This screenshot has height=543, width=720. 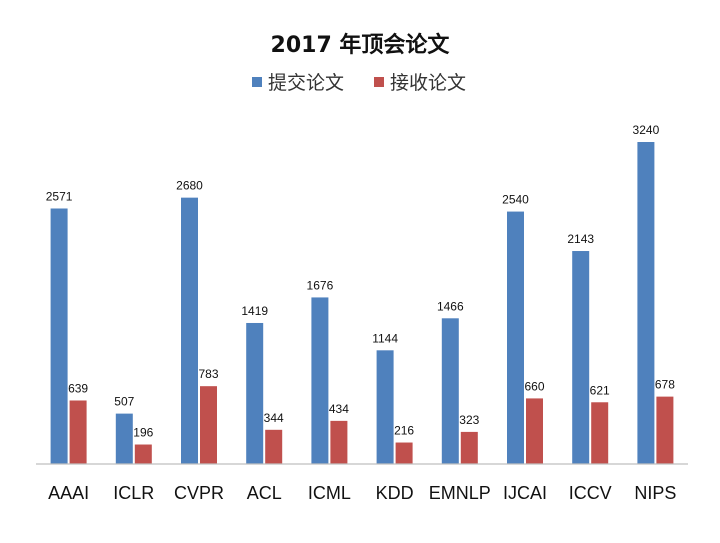 I want to click on value-label-accepted-kdd: 216, so click(x=404, y=431).